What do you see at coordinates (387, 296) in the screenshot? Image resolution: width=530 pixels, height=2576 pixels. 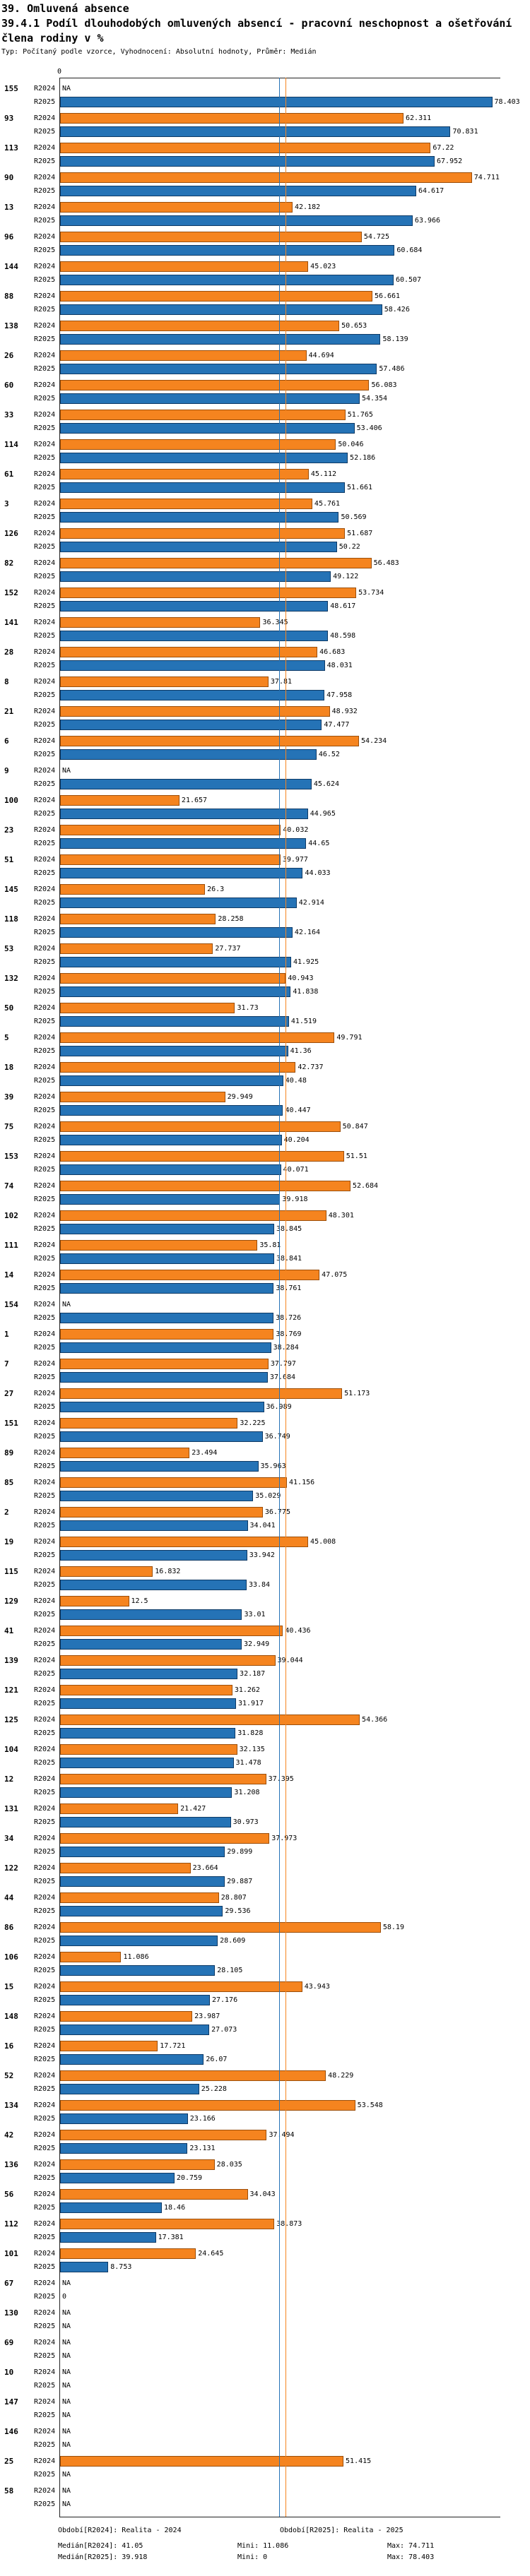 I see `value-label-r2024: 56.661` at bounding box center [387, 296].